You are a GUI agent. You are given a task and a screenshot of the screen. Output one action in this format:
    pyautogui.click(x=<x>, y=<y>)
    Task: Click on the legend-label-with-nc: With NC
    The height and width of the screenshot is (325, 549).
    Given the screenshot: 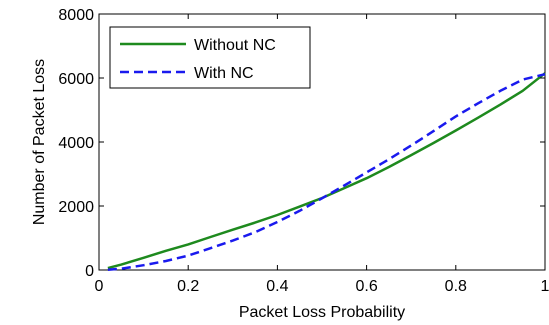 What is the action you would take?
    pyautogui.click(x=224, y=73)
    